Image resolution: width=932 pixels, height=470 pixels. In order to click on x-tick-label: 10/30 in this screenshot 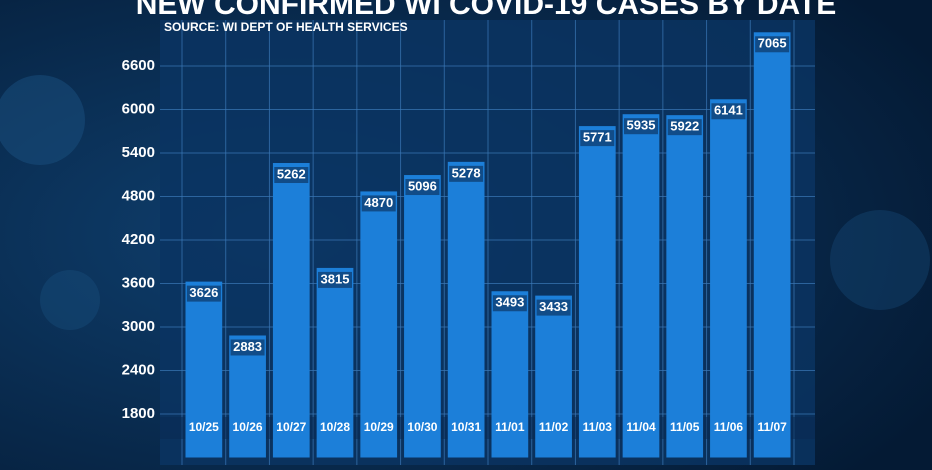, I will do `click(422, 427)`.